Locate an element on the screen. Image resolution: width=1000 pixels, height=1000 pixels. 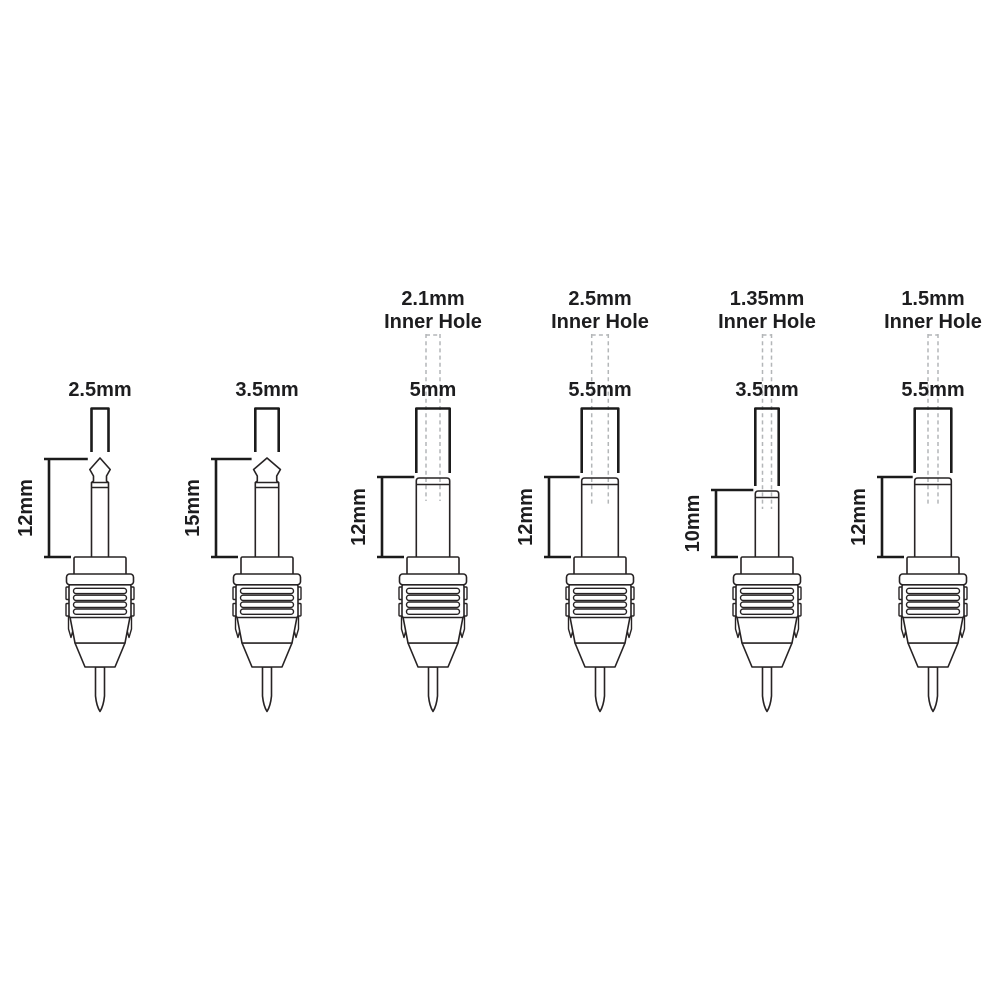
inner-hole-size-label: 2.5mm is located at coordinates (599, 299).